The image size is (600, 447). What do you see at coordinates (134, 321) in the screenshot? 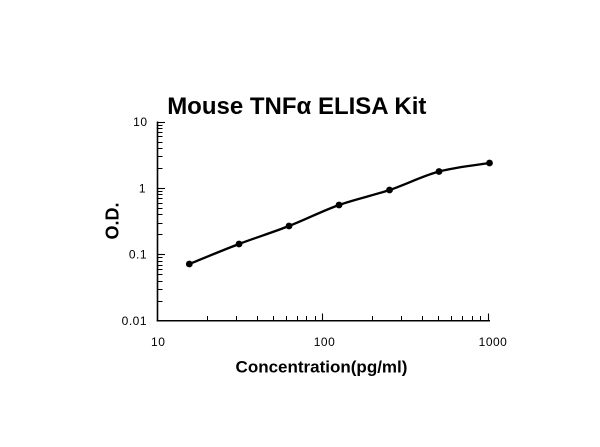
I see `svg-text: 0.01` at bounding box center [134, 321].